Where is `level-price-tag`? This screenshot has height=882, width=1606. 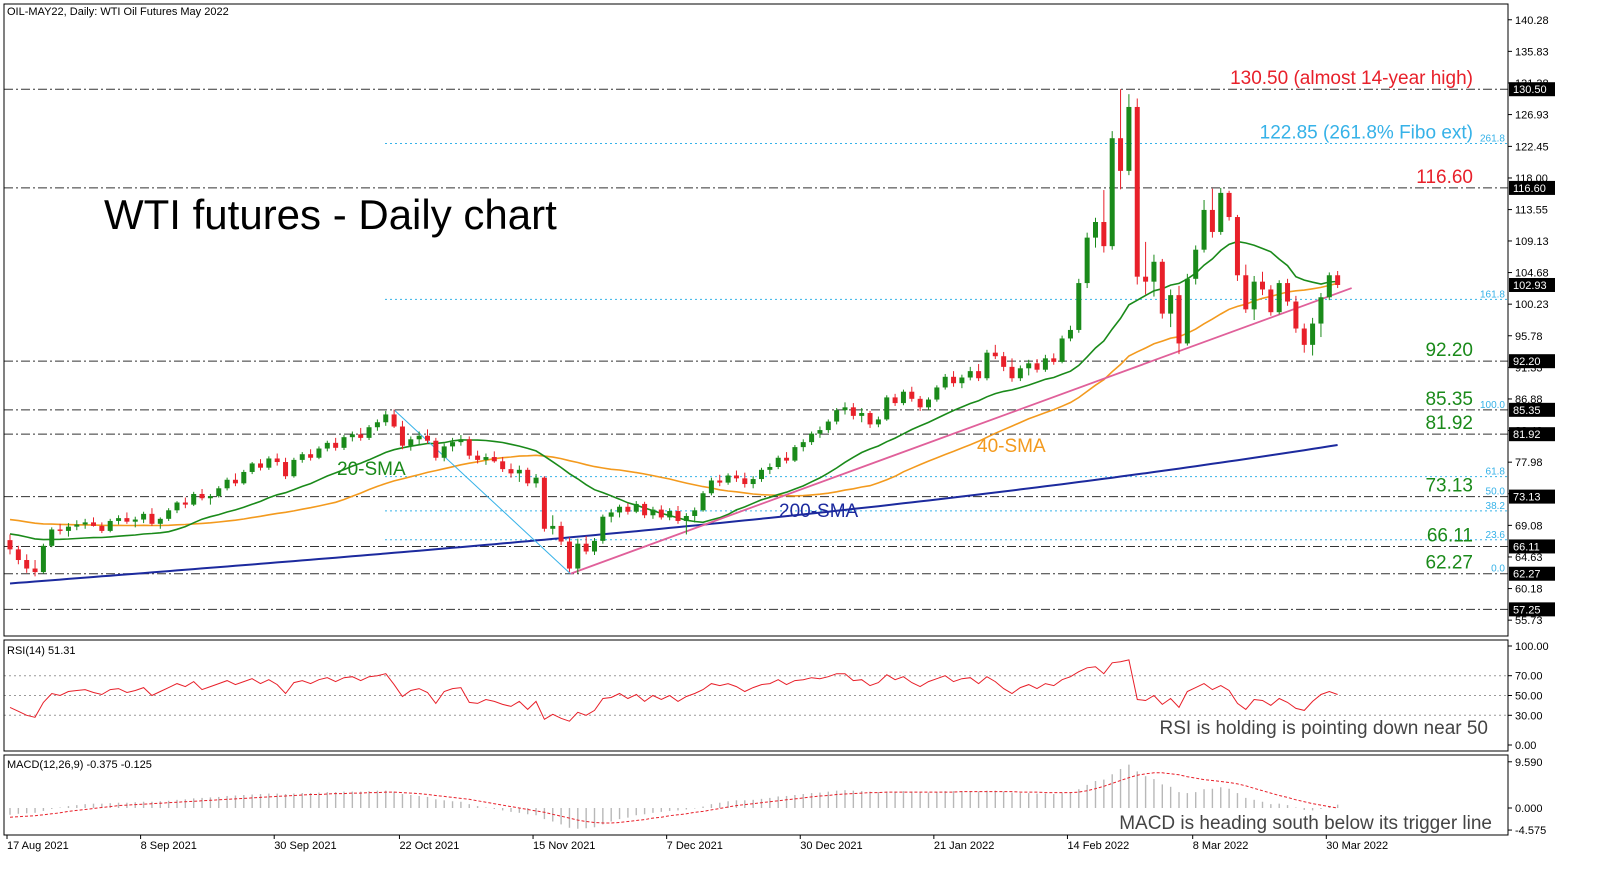
level-price-tag is located at coordinates (1532, 89).